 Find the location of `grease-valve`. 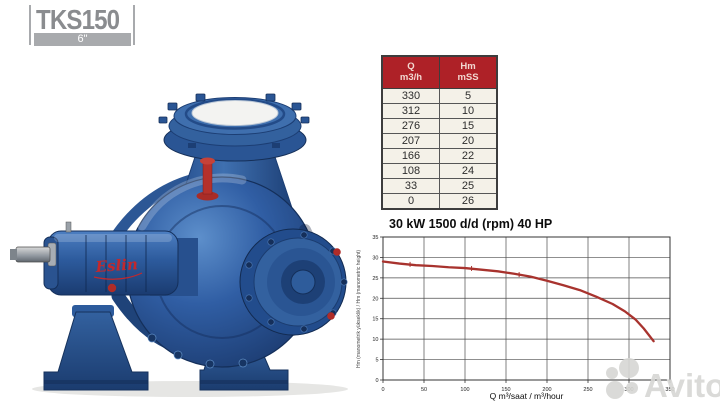

grease-valve is located at coordinates (207, 179).